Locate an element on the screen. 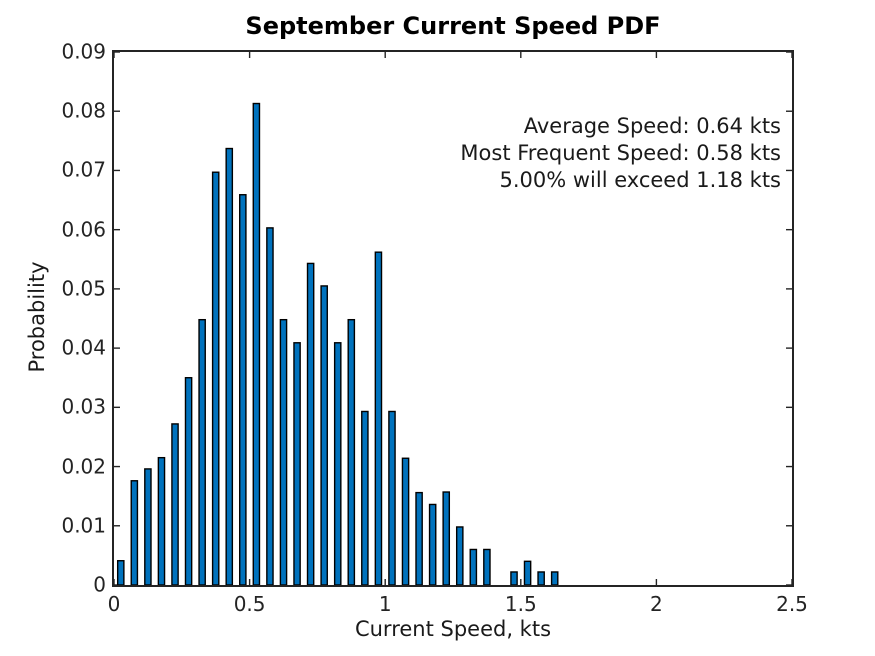  x-tick-label: 0 is located at coordinates (114, 604).